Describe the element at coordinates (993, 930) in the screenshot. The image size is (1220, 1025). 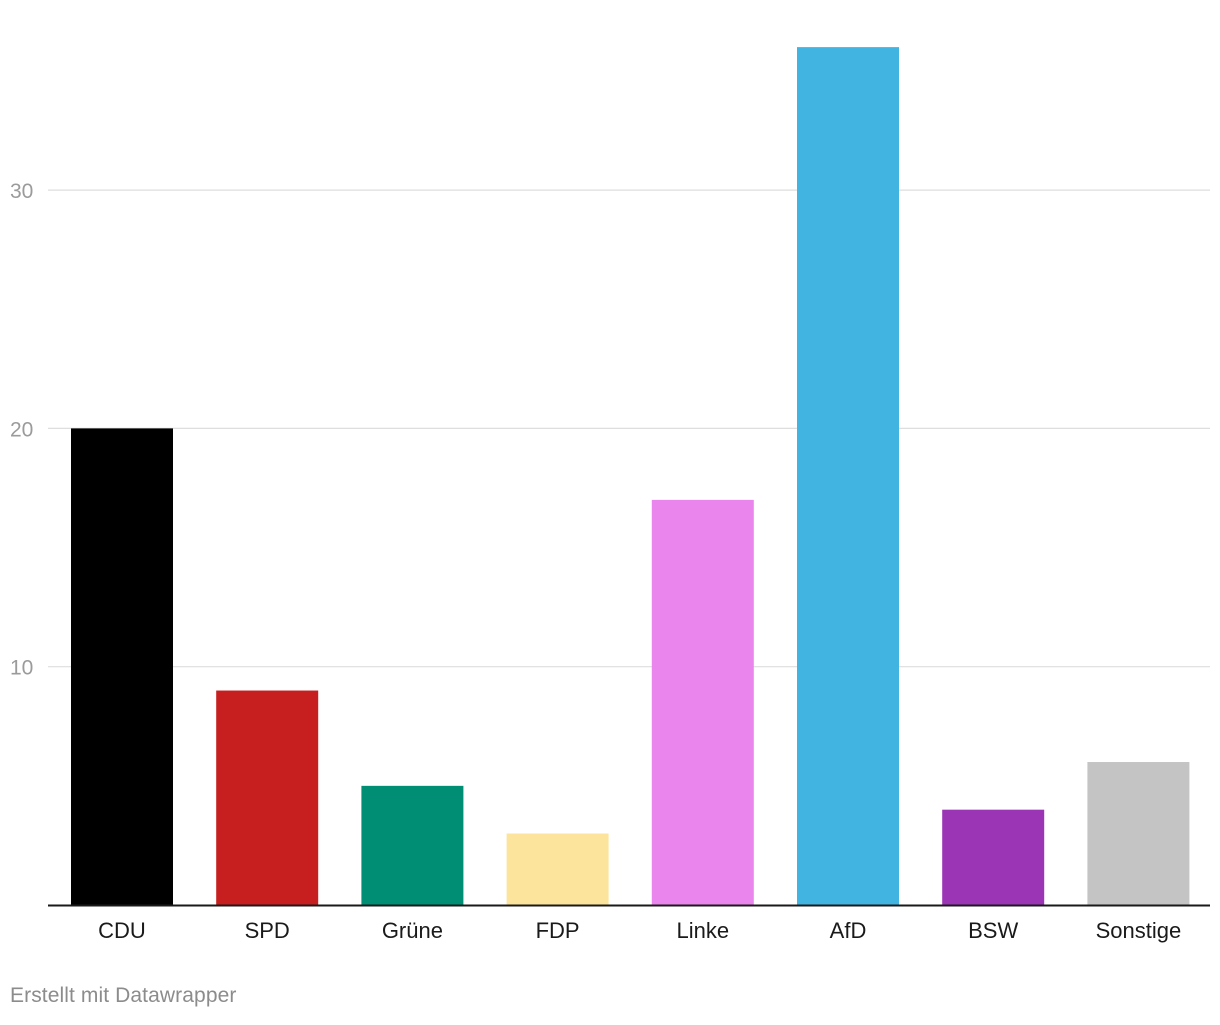
I see `x-tick-label-6: BSW` at that location.